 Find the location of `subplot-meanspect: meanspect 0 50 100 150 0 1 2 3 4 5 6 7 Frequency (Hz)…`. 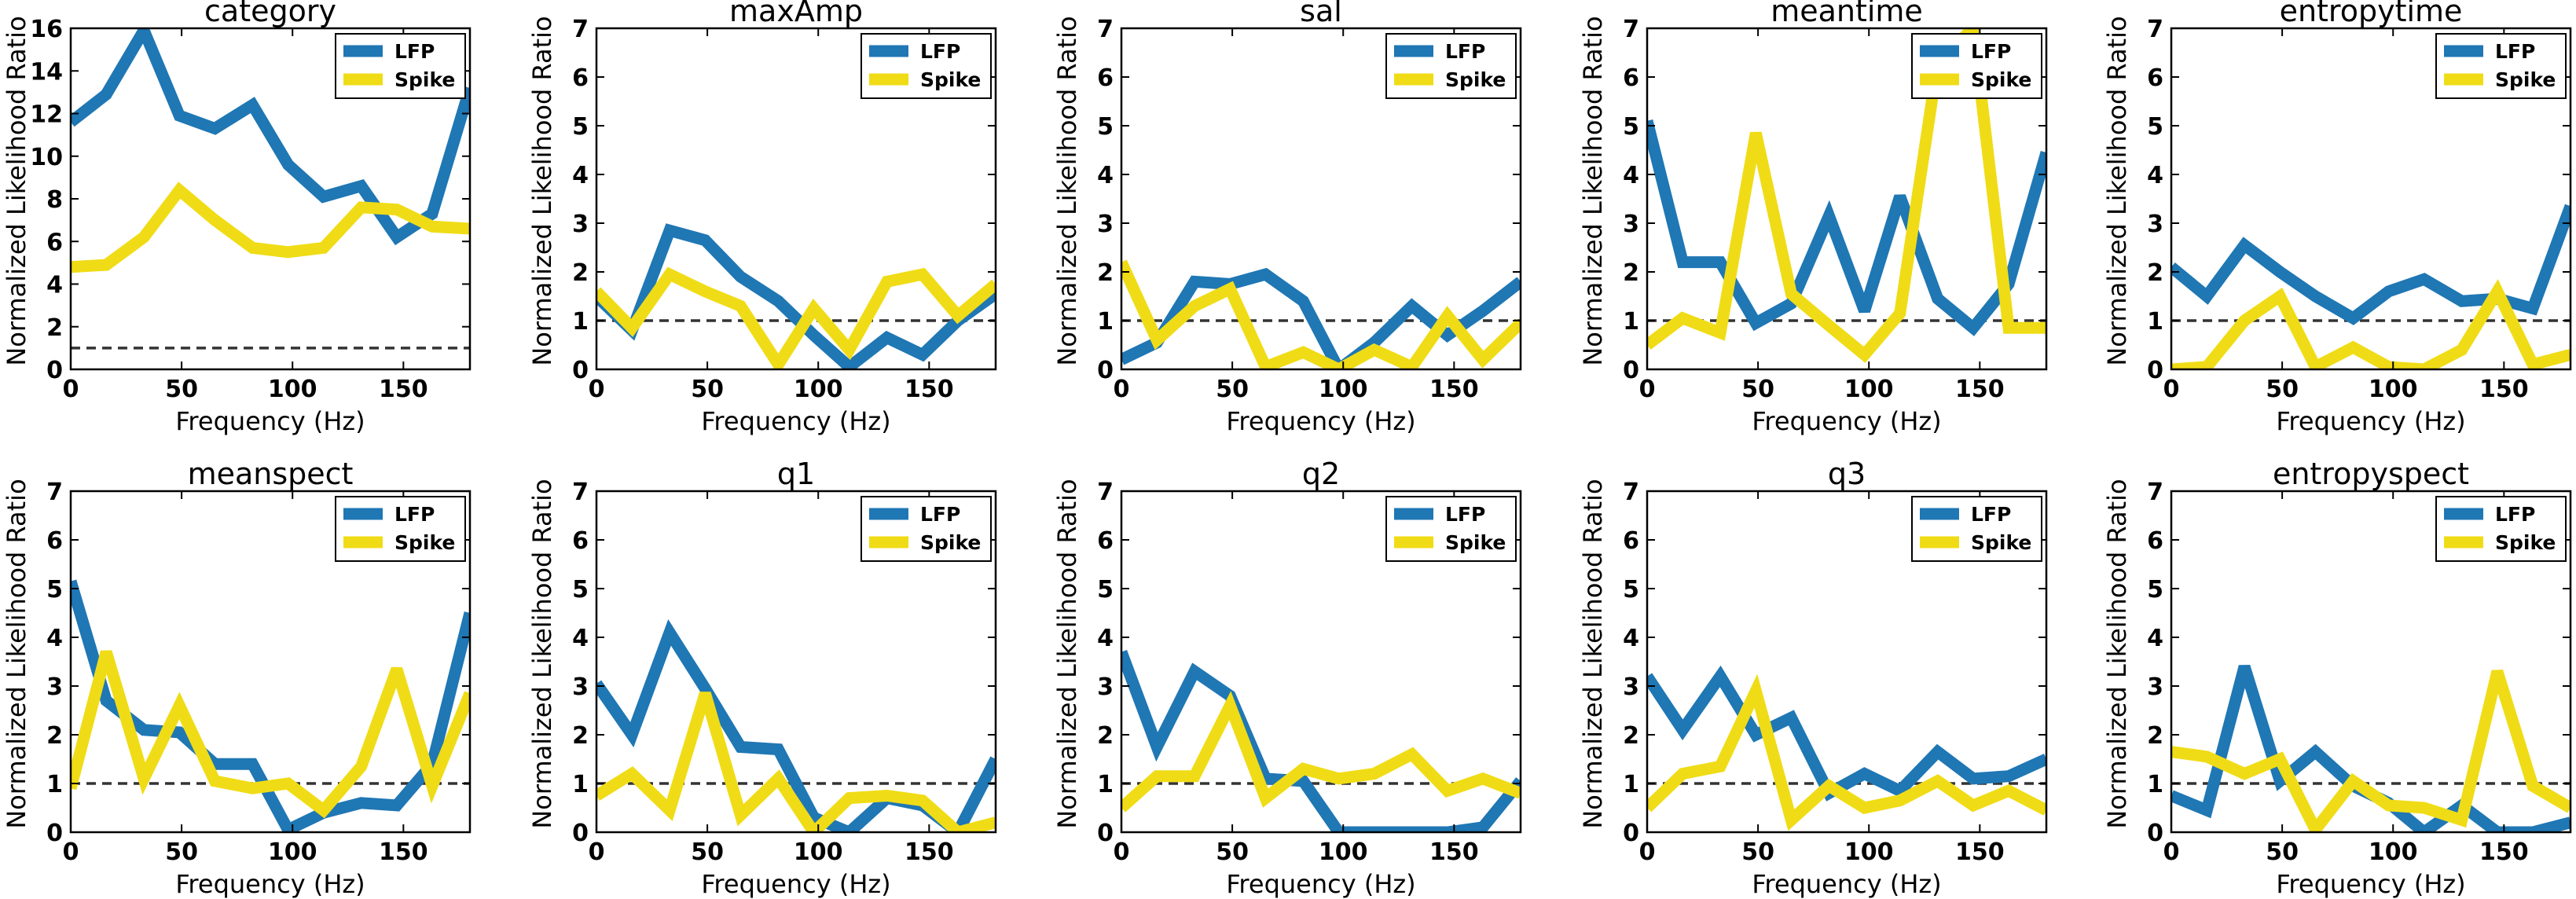

subplot-meanspect: meanspect 0 50 100 150 0 1 2 3 4 5 6 7 Frequency (Hz)… is located at coordinates (237, 678).